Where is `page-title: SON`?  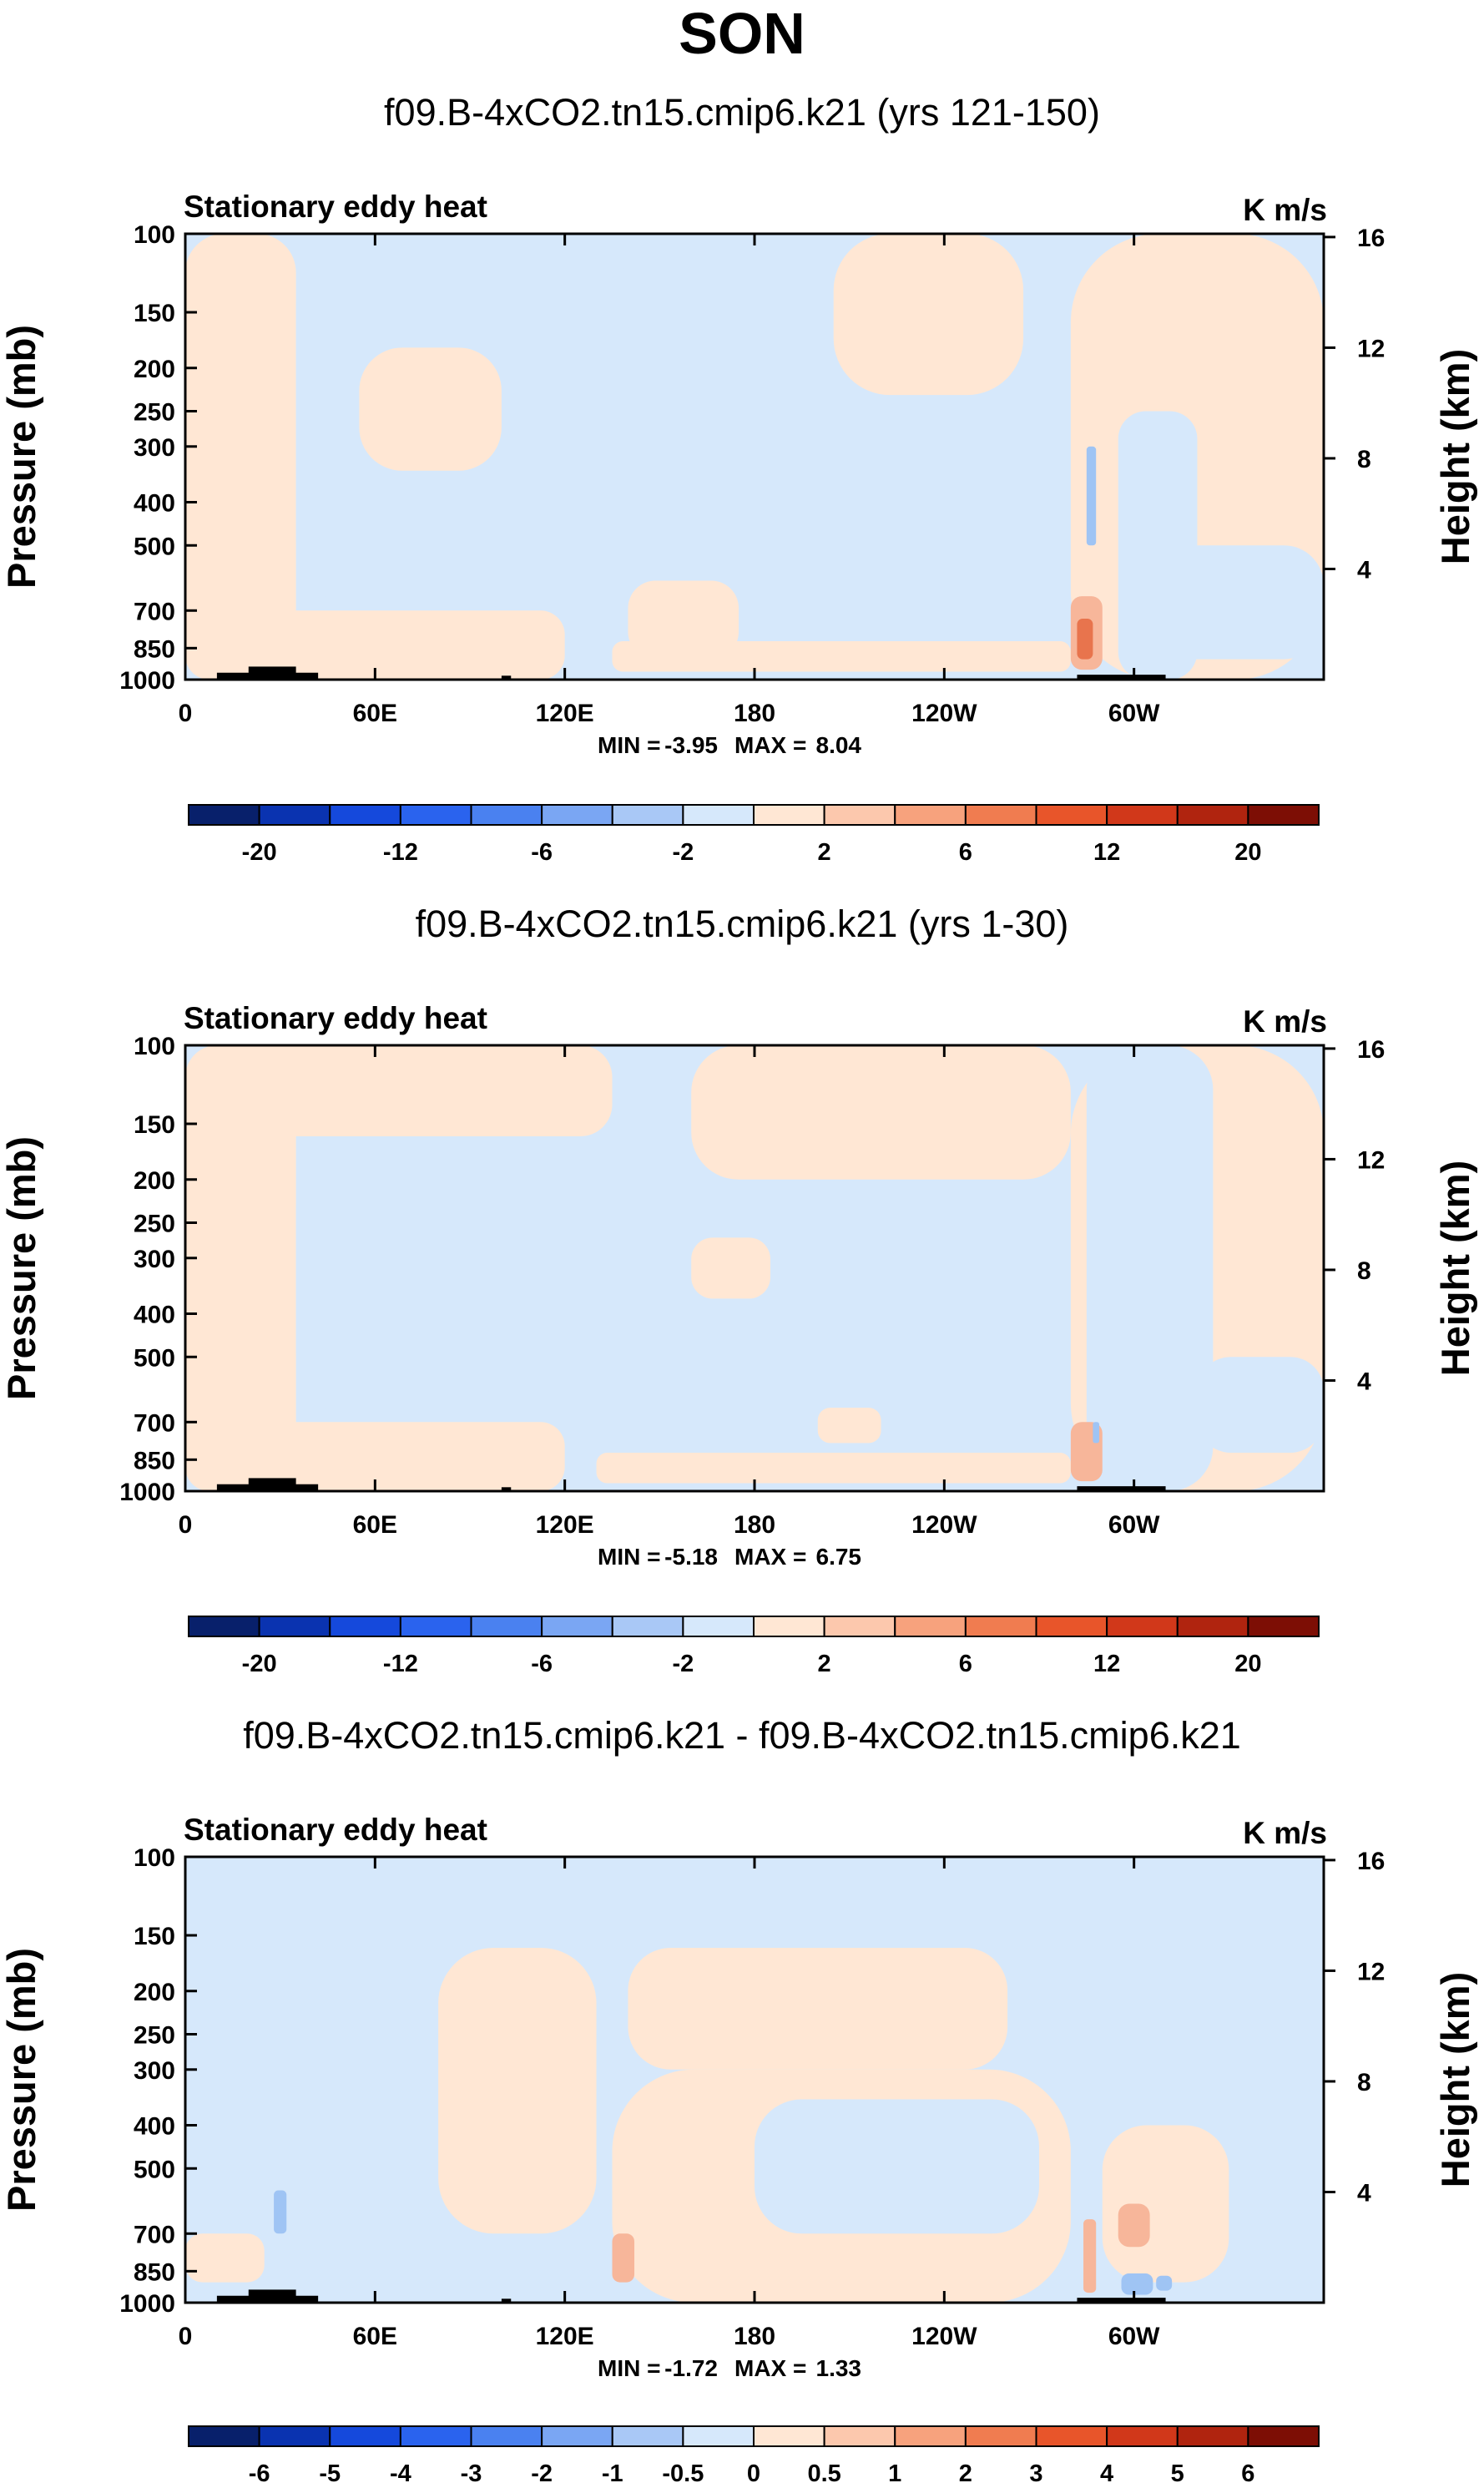 page-title: SON is located at coordinates (742, 33).